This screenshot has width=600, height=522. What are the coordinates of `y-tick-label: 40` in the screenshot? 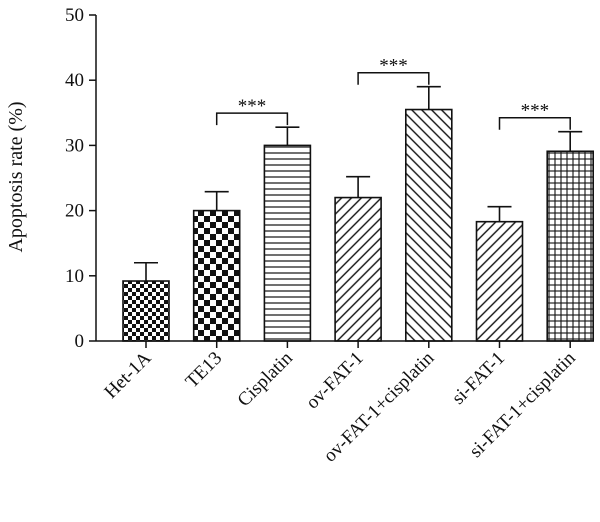 It's located at (74, 80).